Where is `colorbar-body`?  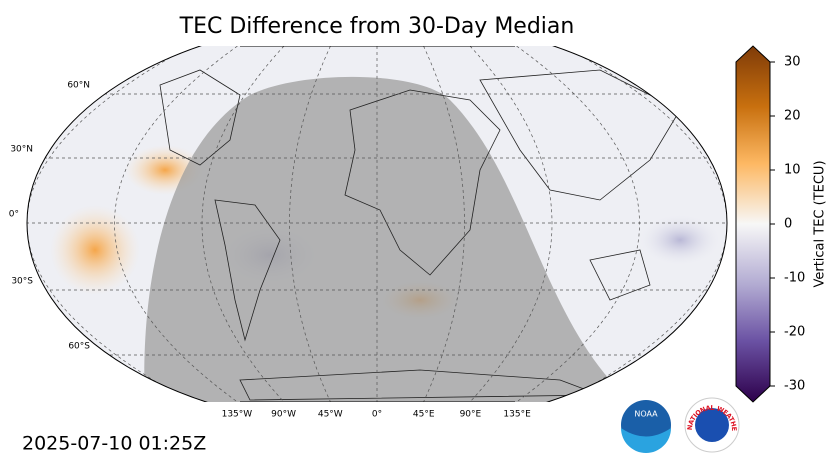
colorbar-body is located at coordinates (753, 224).